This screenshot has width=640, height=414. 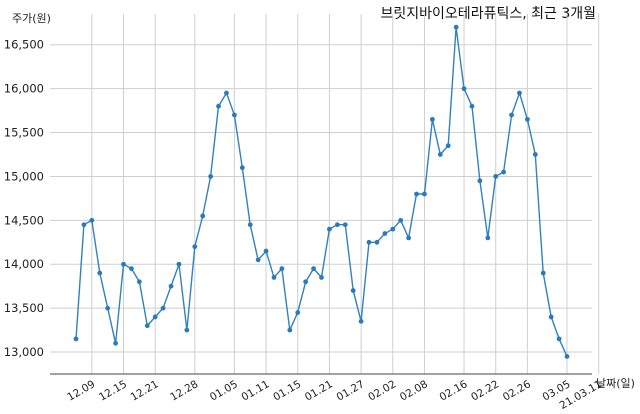 I want to click on x-axis-label: 날짜(일), so click(x=615, y=383).